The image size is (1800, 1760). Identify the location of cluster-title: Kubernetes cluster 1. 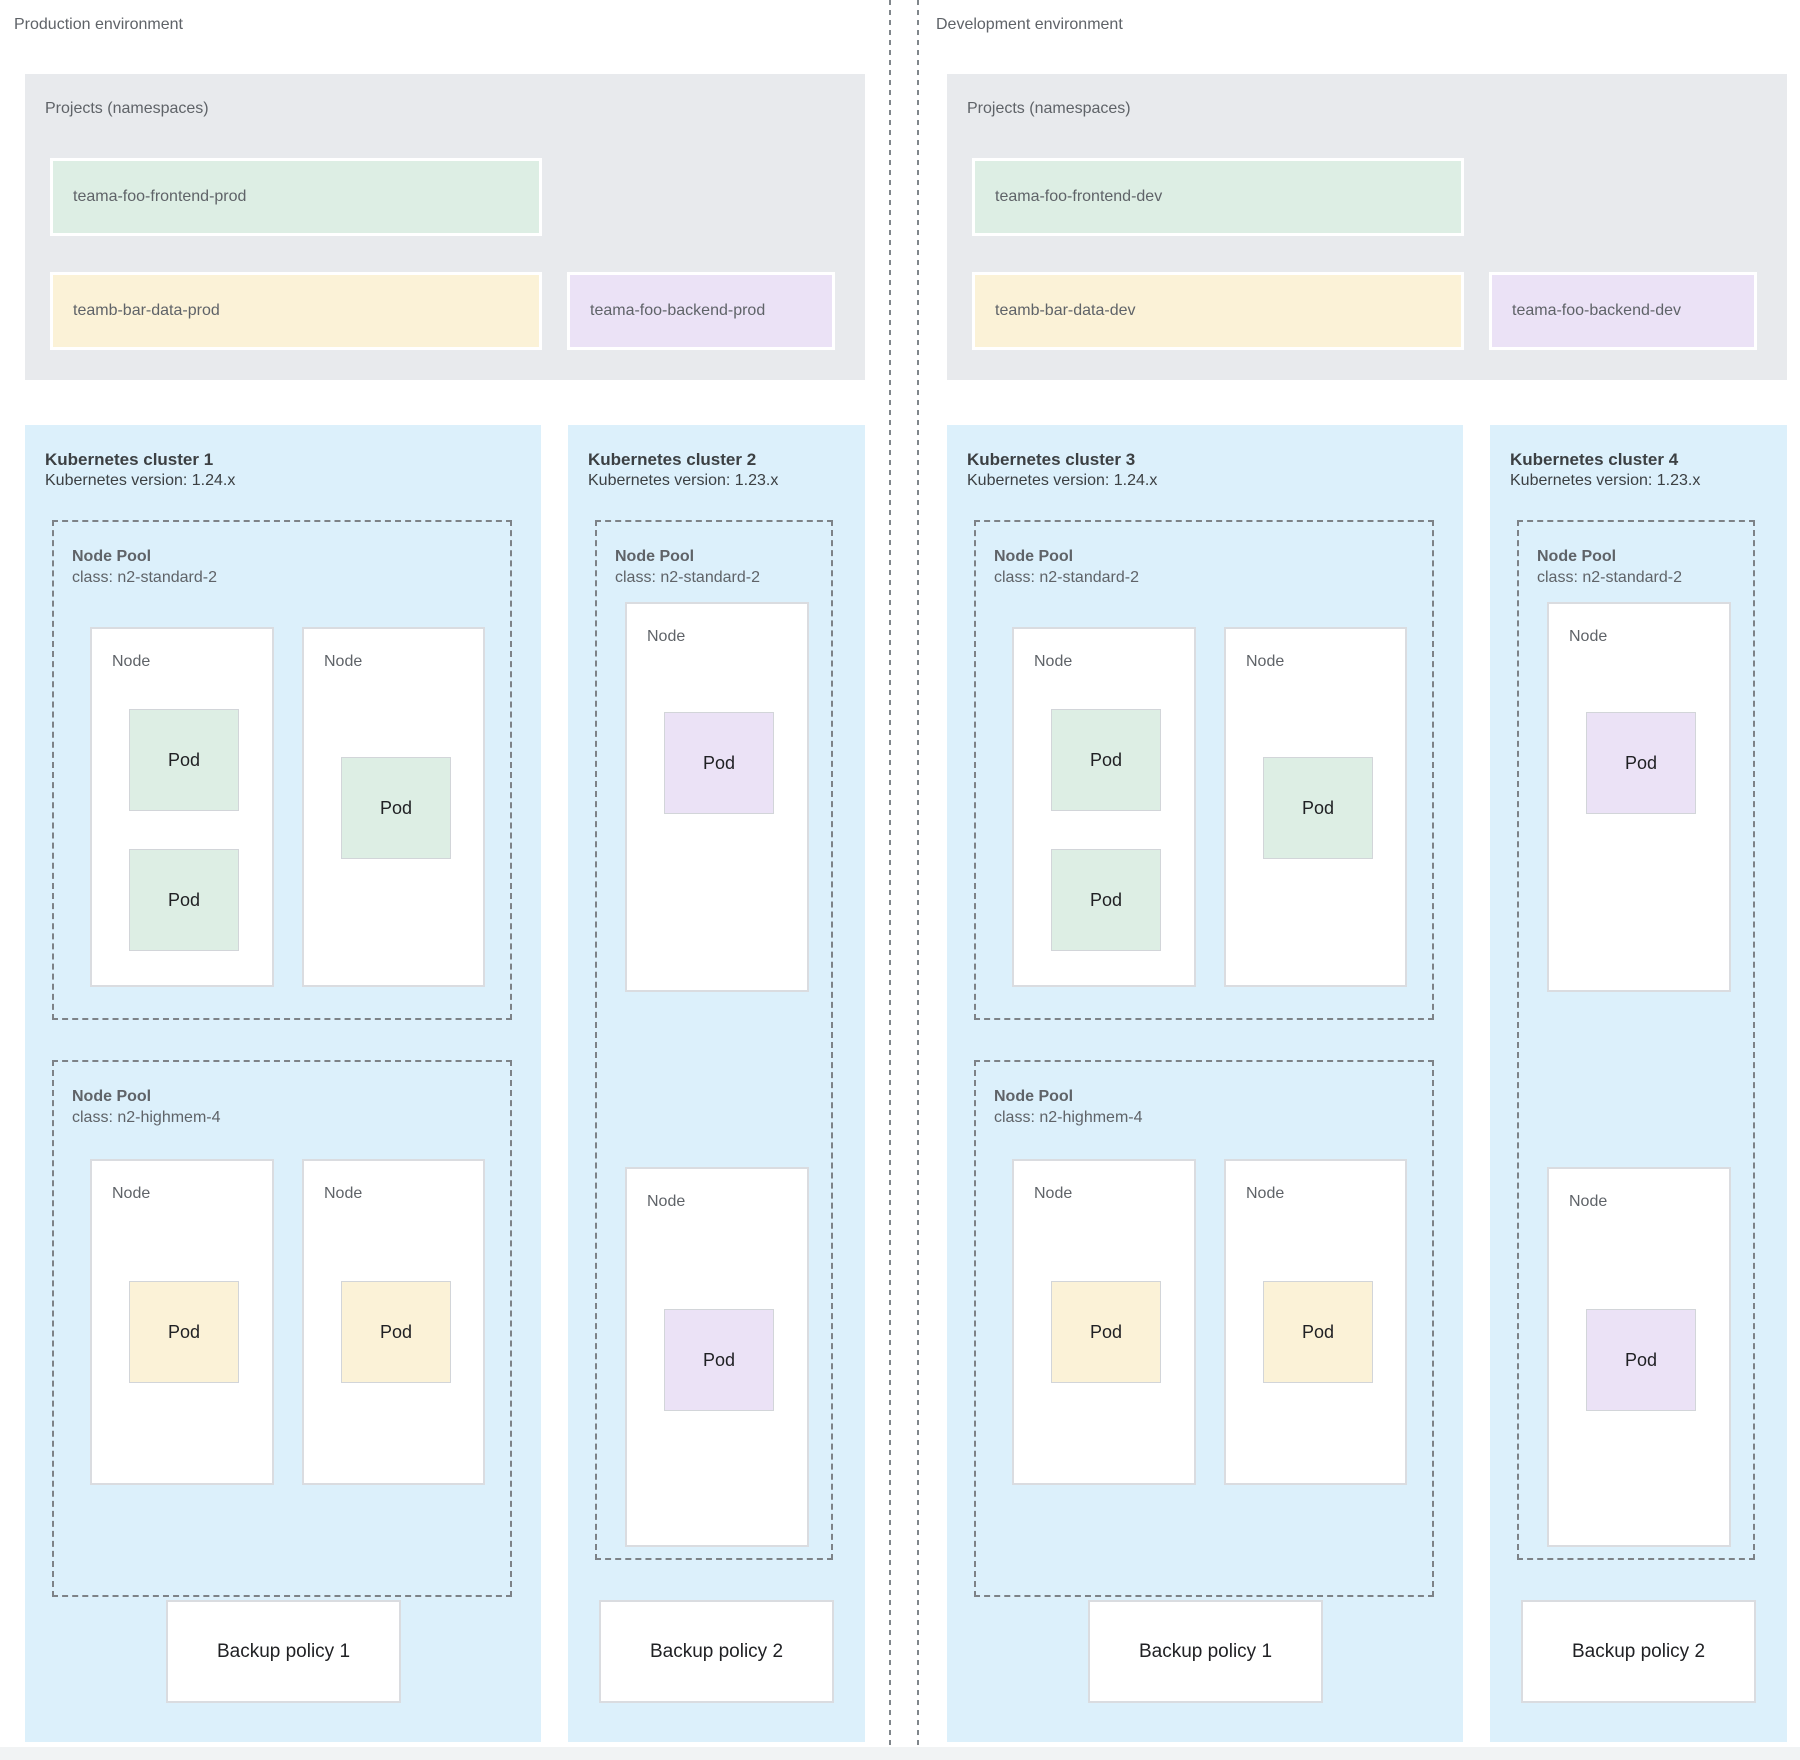
(129, 459).